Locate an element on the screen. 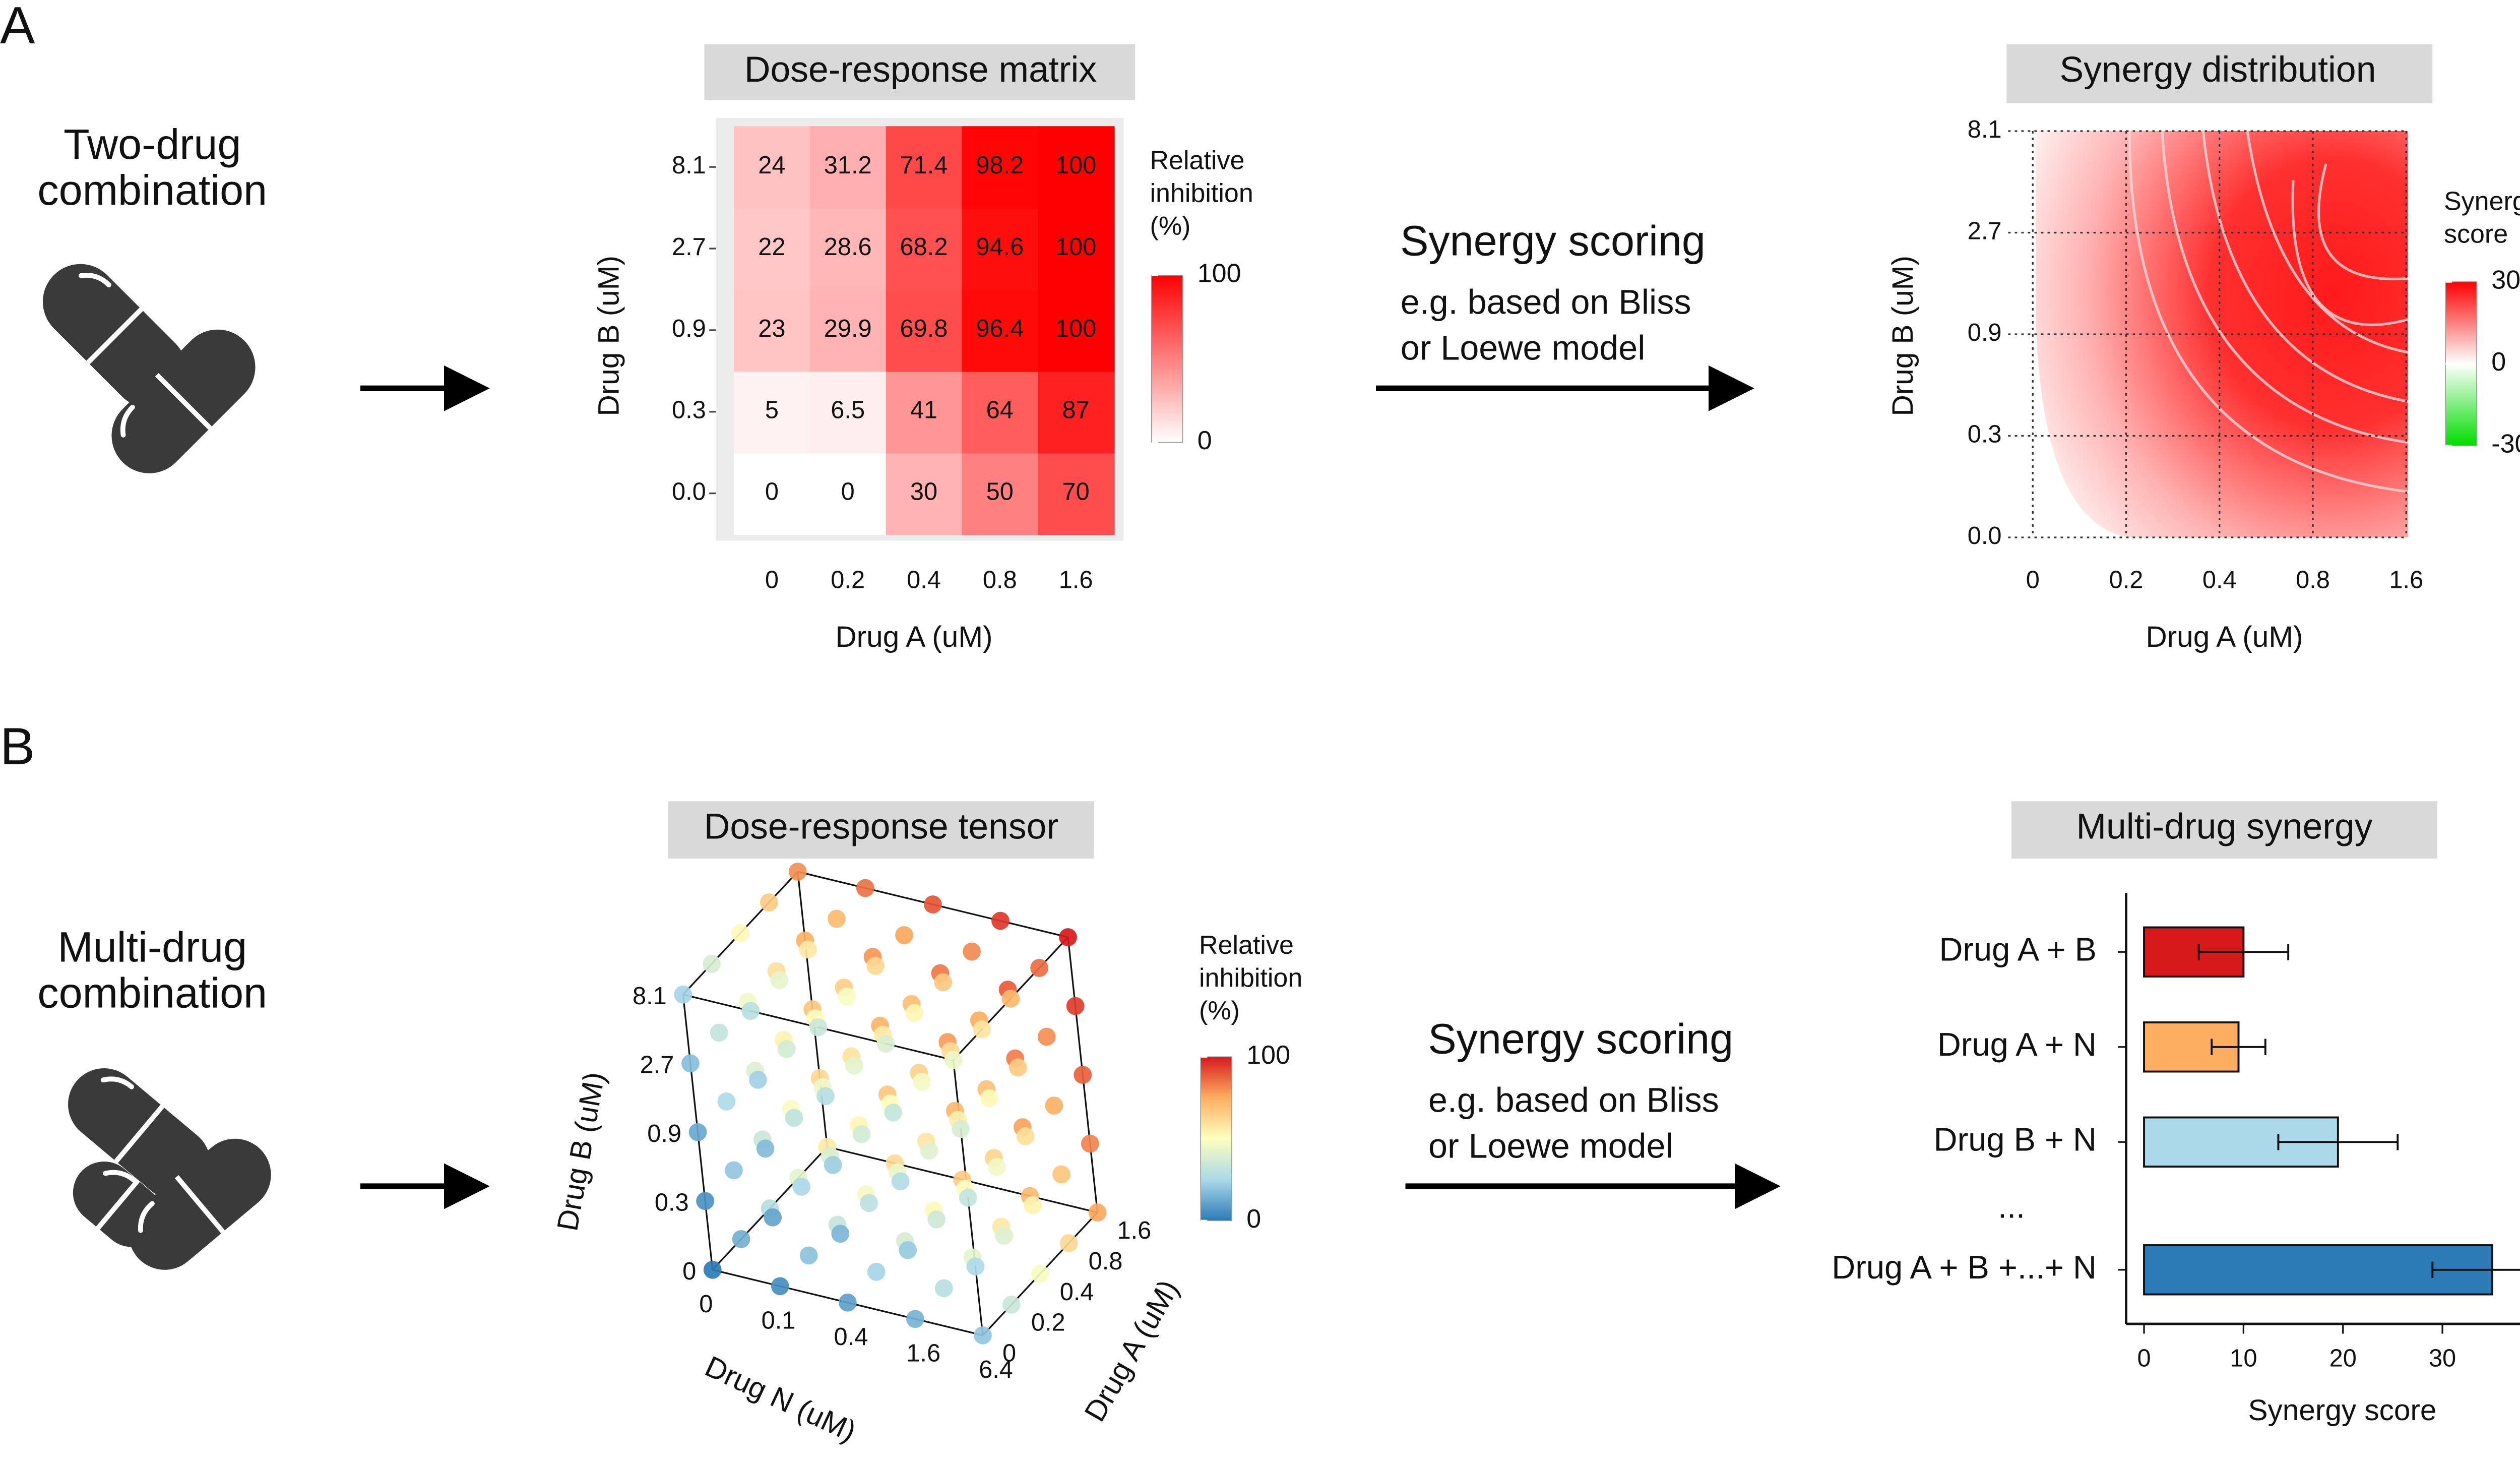 The width and height of the screenshot is (2520, 1462). a-tick-label: 0.4 is located at coordinates (1077, 1292).